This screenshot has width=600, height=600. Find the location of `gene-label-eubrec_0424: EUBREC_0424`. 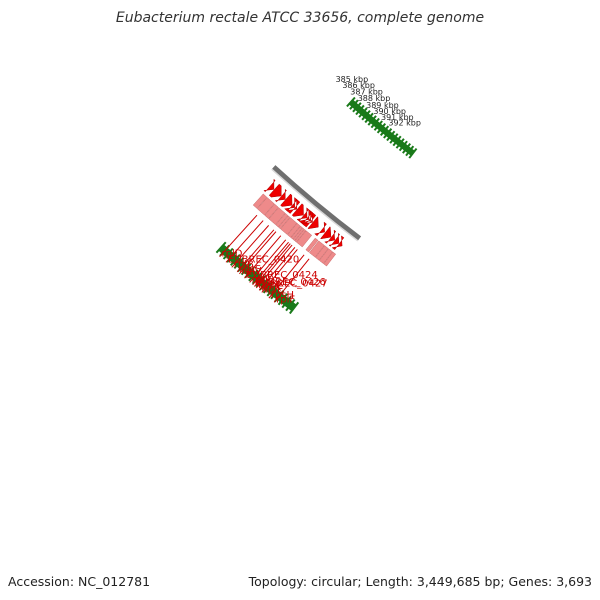

gene-label-eubrec_0424: EUBREC_0424 is located at coordinates (282, 275).